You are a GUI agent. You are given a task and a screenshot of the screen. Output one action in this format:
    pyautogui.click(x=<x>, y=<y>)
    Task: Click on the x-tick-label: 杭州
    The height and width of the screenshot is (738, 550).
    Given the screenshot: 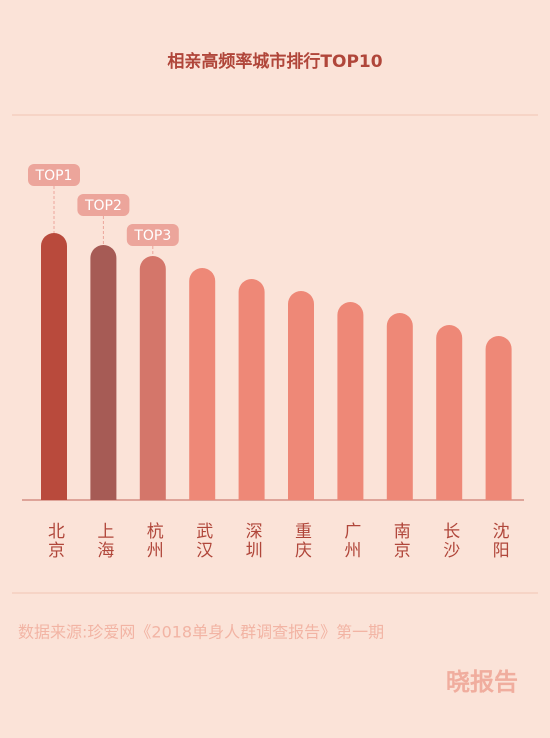 What is the action you would take?
    pyautogui.click(x=153, y=541)
    